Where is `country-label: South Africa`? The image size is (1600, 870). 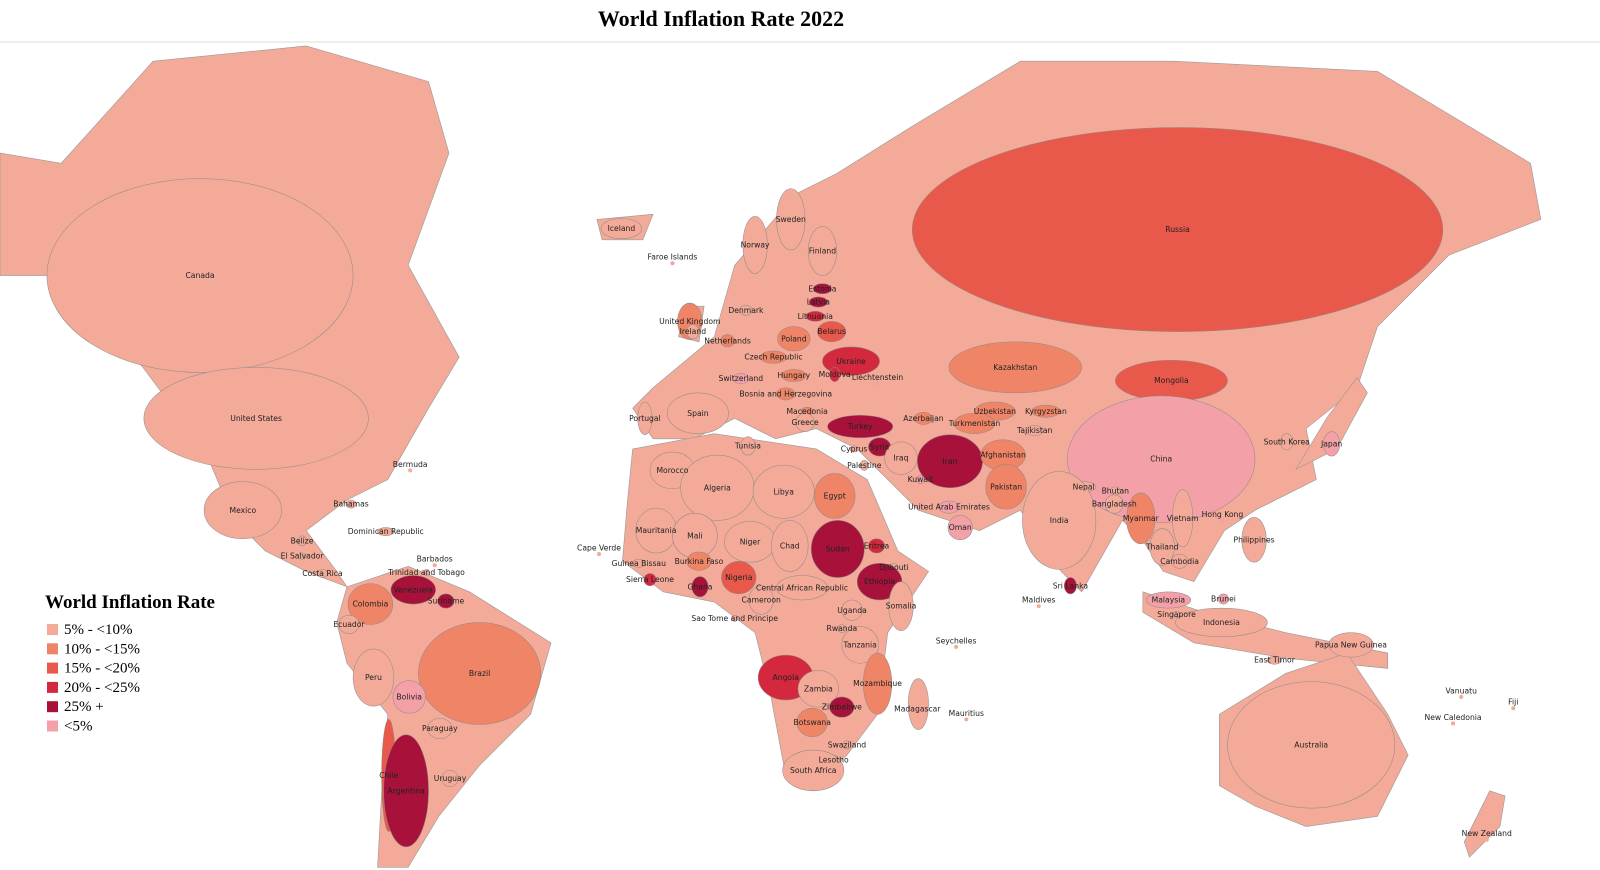
country-label: South Africa is located at coordinates (813, 770).